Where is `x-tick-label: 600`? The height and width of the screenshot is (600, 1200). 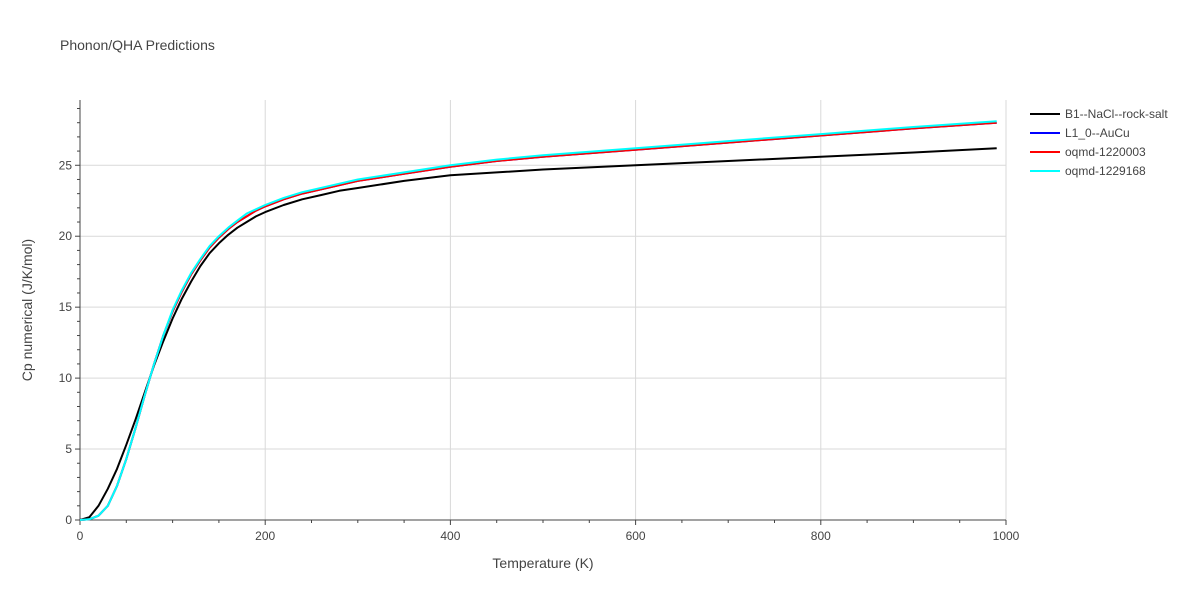 x-tick-label: 600 is located at coordinates (636, 536).